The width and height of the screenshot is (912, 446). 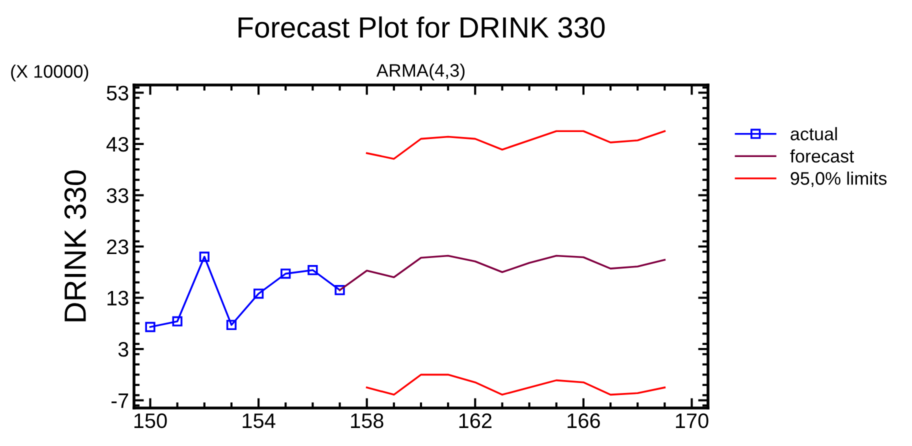 I want to click on text: (X 10000), so click(x=49, y=73).